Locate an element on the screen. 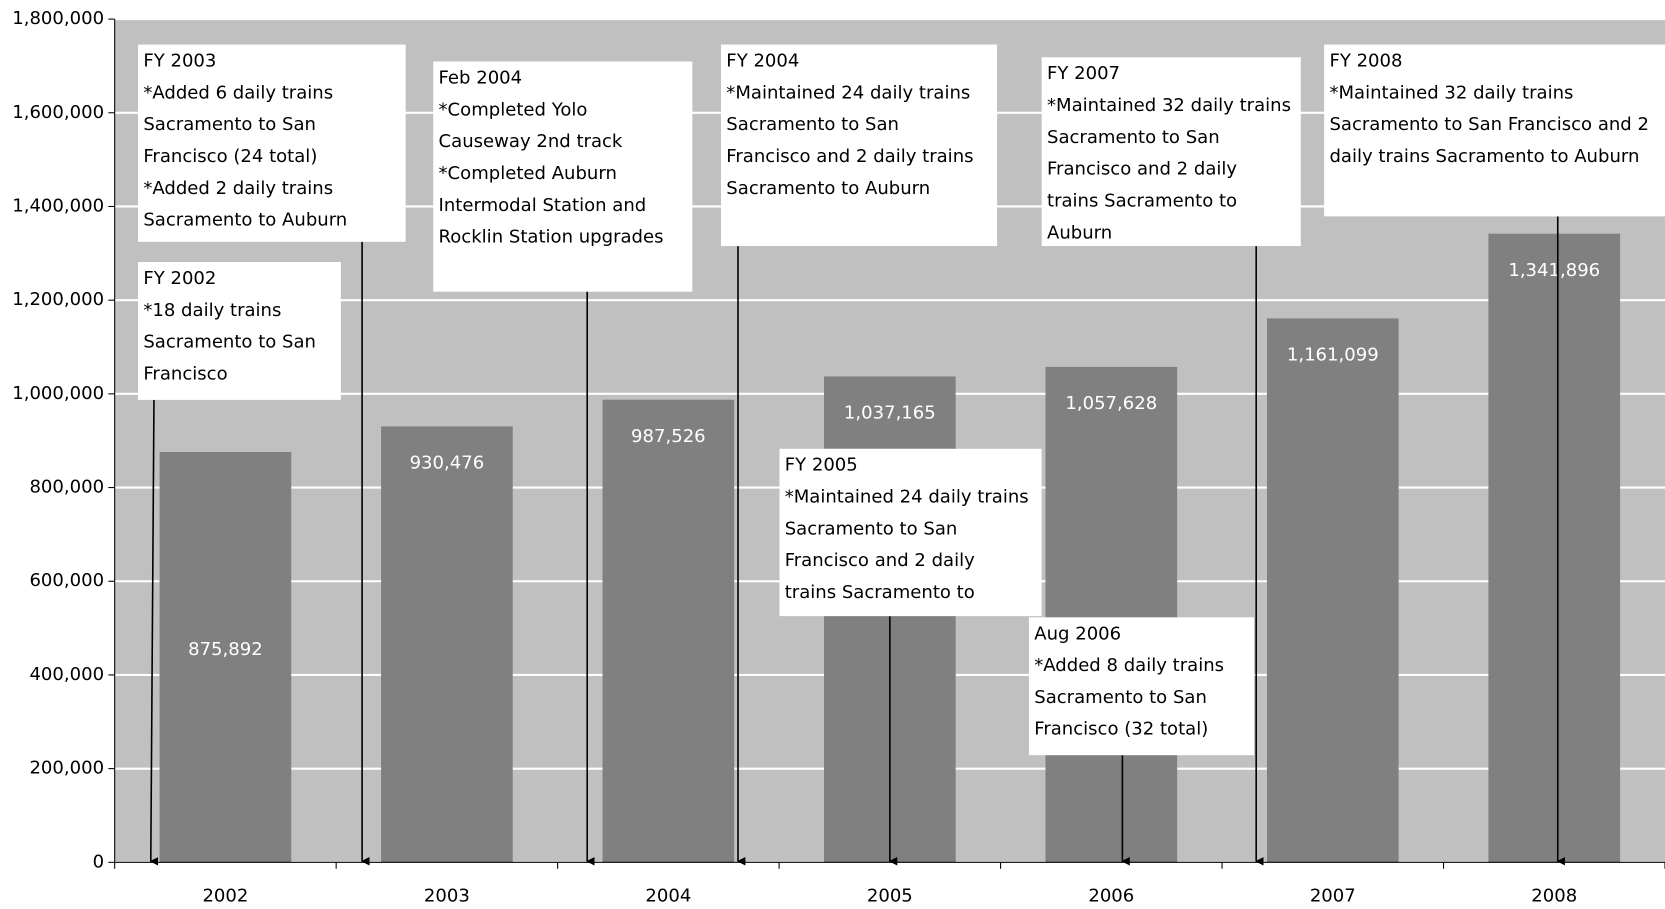 The image size is (1665, 909). annotation-text: FY 2004 is located at coordinates (762, 61).